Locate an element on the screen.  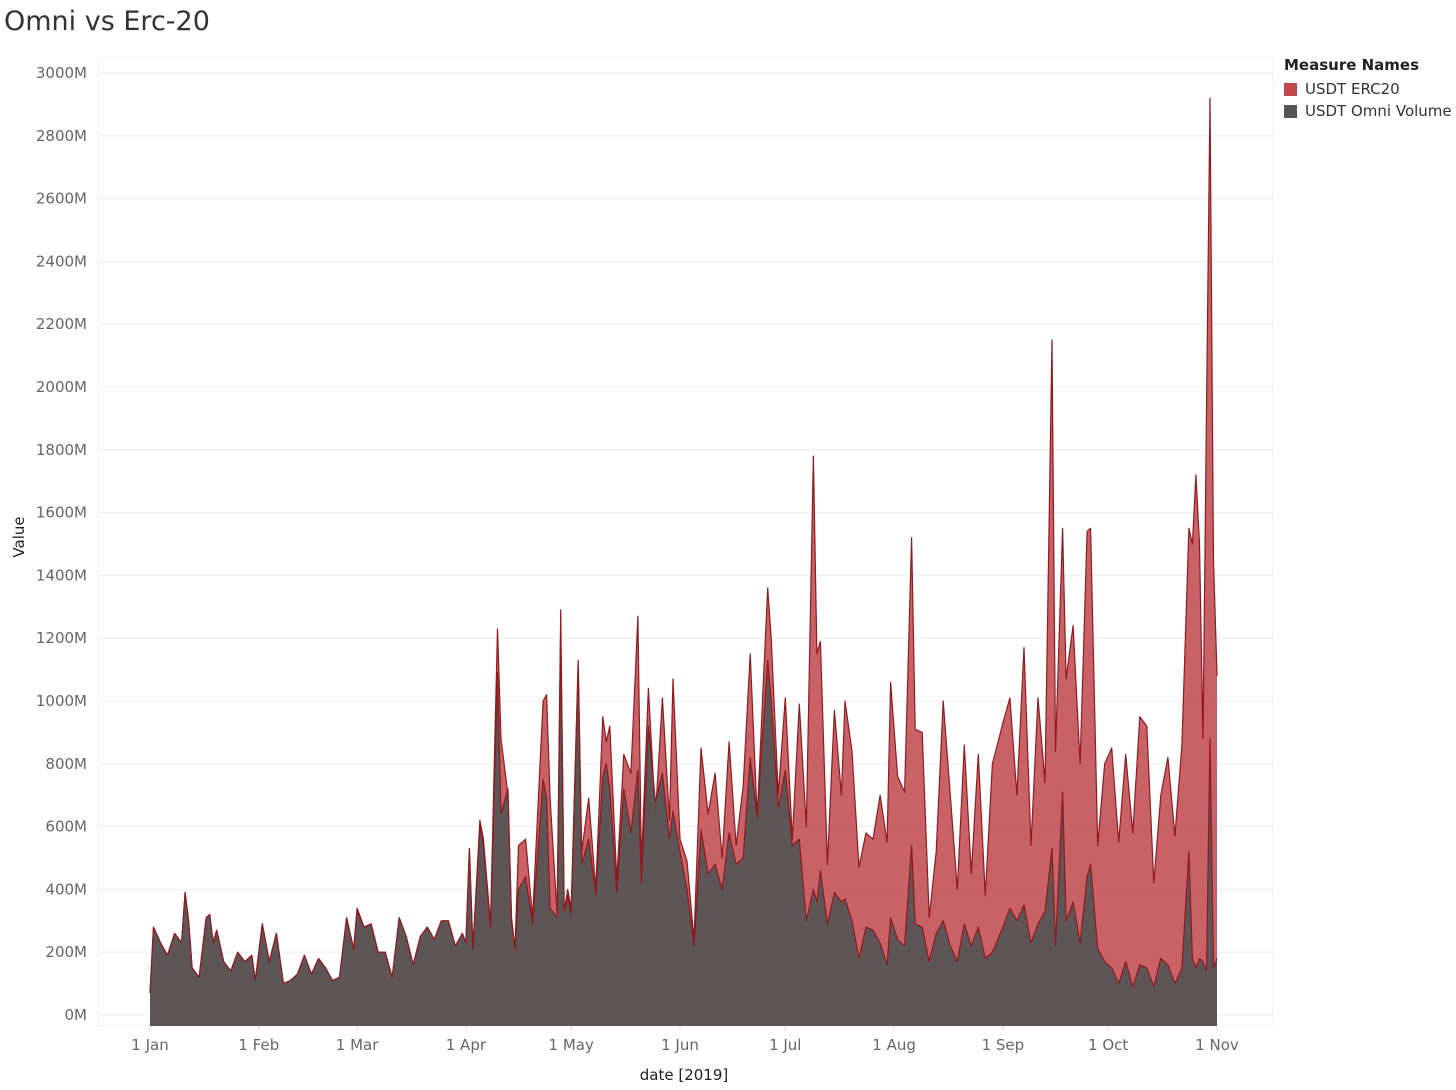
x-tick-label: 1 Nov is located at coordinates (1217, 1045).